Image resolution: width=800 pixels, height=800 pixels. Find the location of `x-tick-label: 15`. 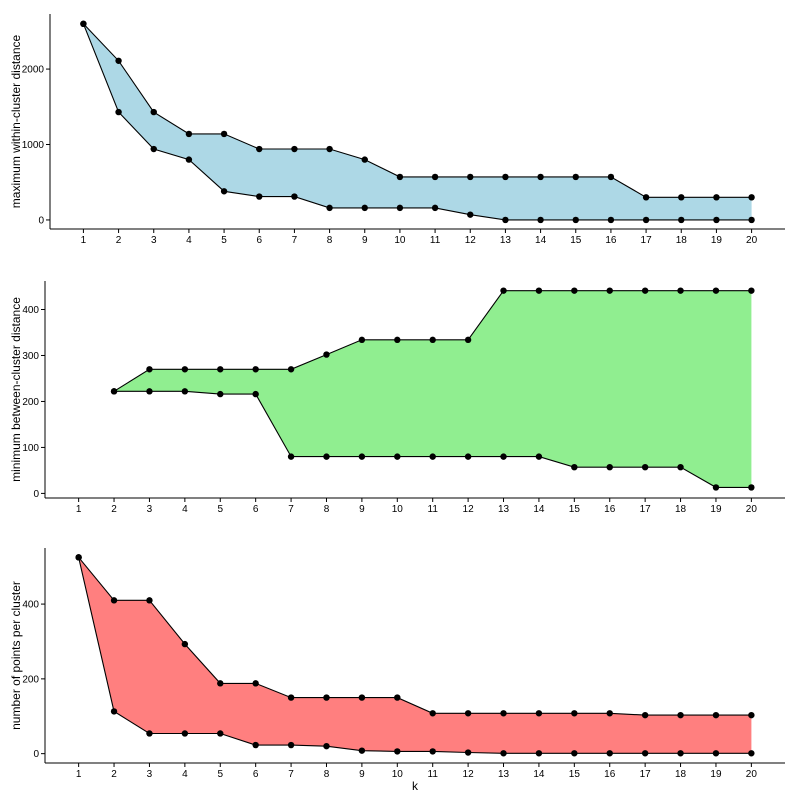

x-tick-label: 15 is located at coordinates (575, 509).